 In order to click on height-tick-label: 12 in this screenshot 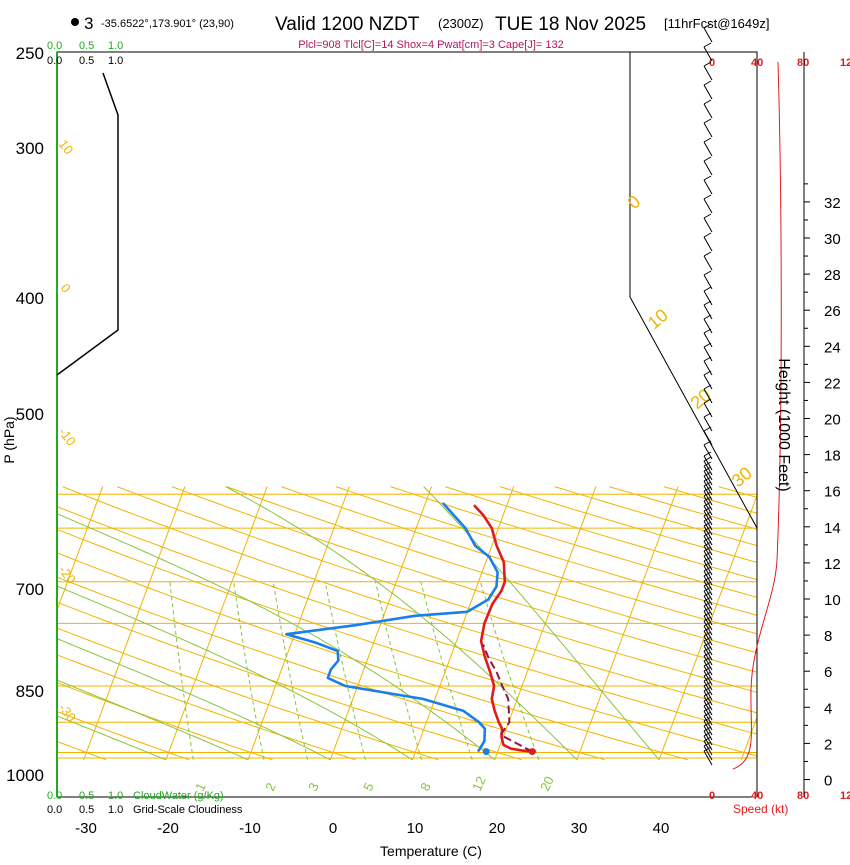, I will do `click(832, 564)`.